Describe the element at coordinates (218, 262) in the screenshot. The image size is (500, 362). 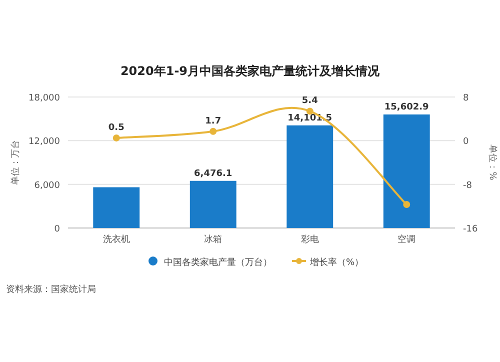
I see `legend-label: 中国各类家电产量（万台）` at that location.